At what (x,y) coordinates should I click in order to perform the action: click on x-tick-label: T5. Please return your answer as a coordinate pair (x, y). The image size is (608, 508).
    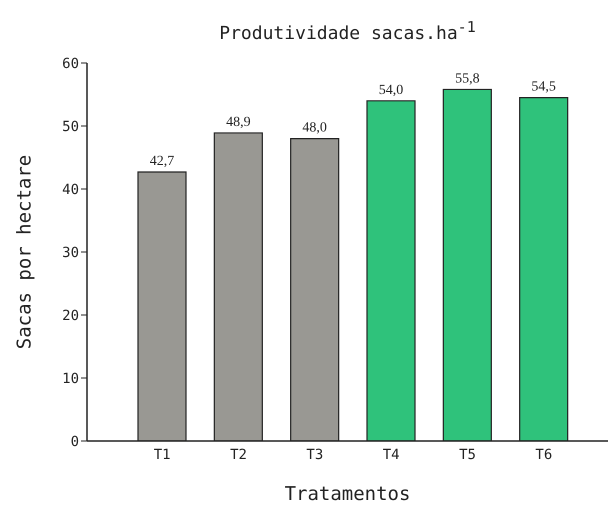
    Looking at the image, I should click on (467, 454).